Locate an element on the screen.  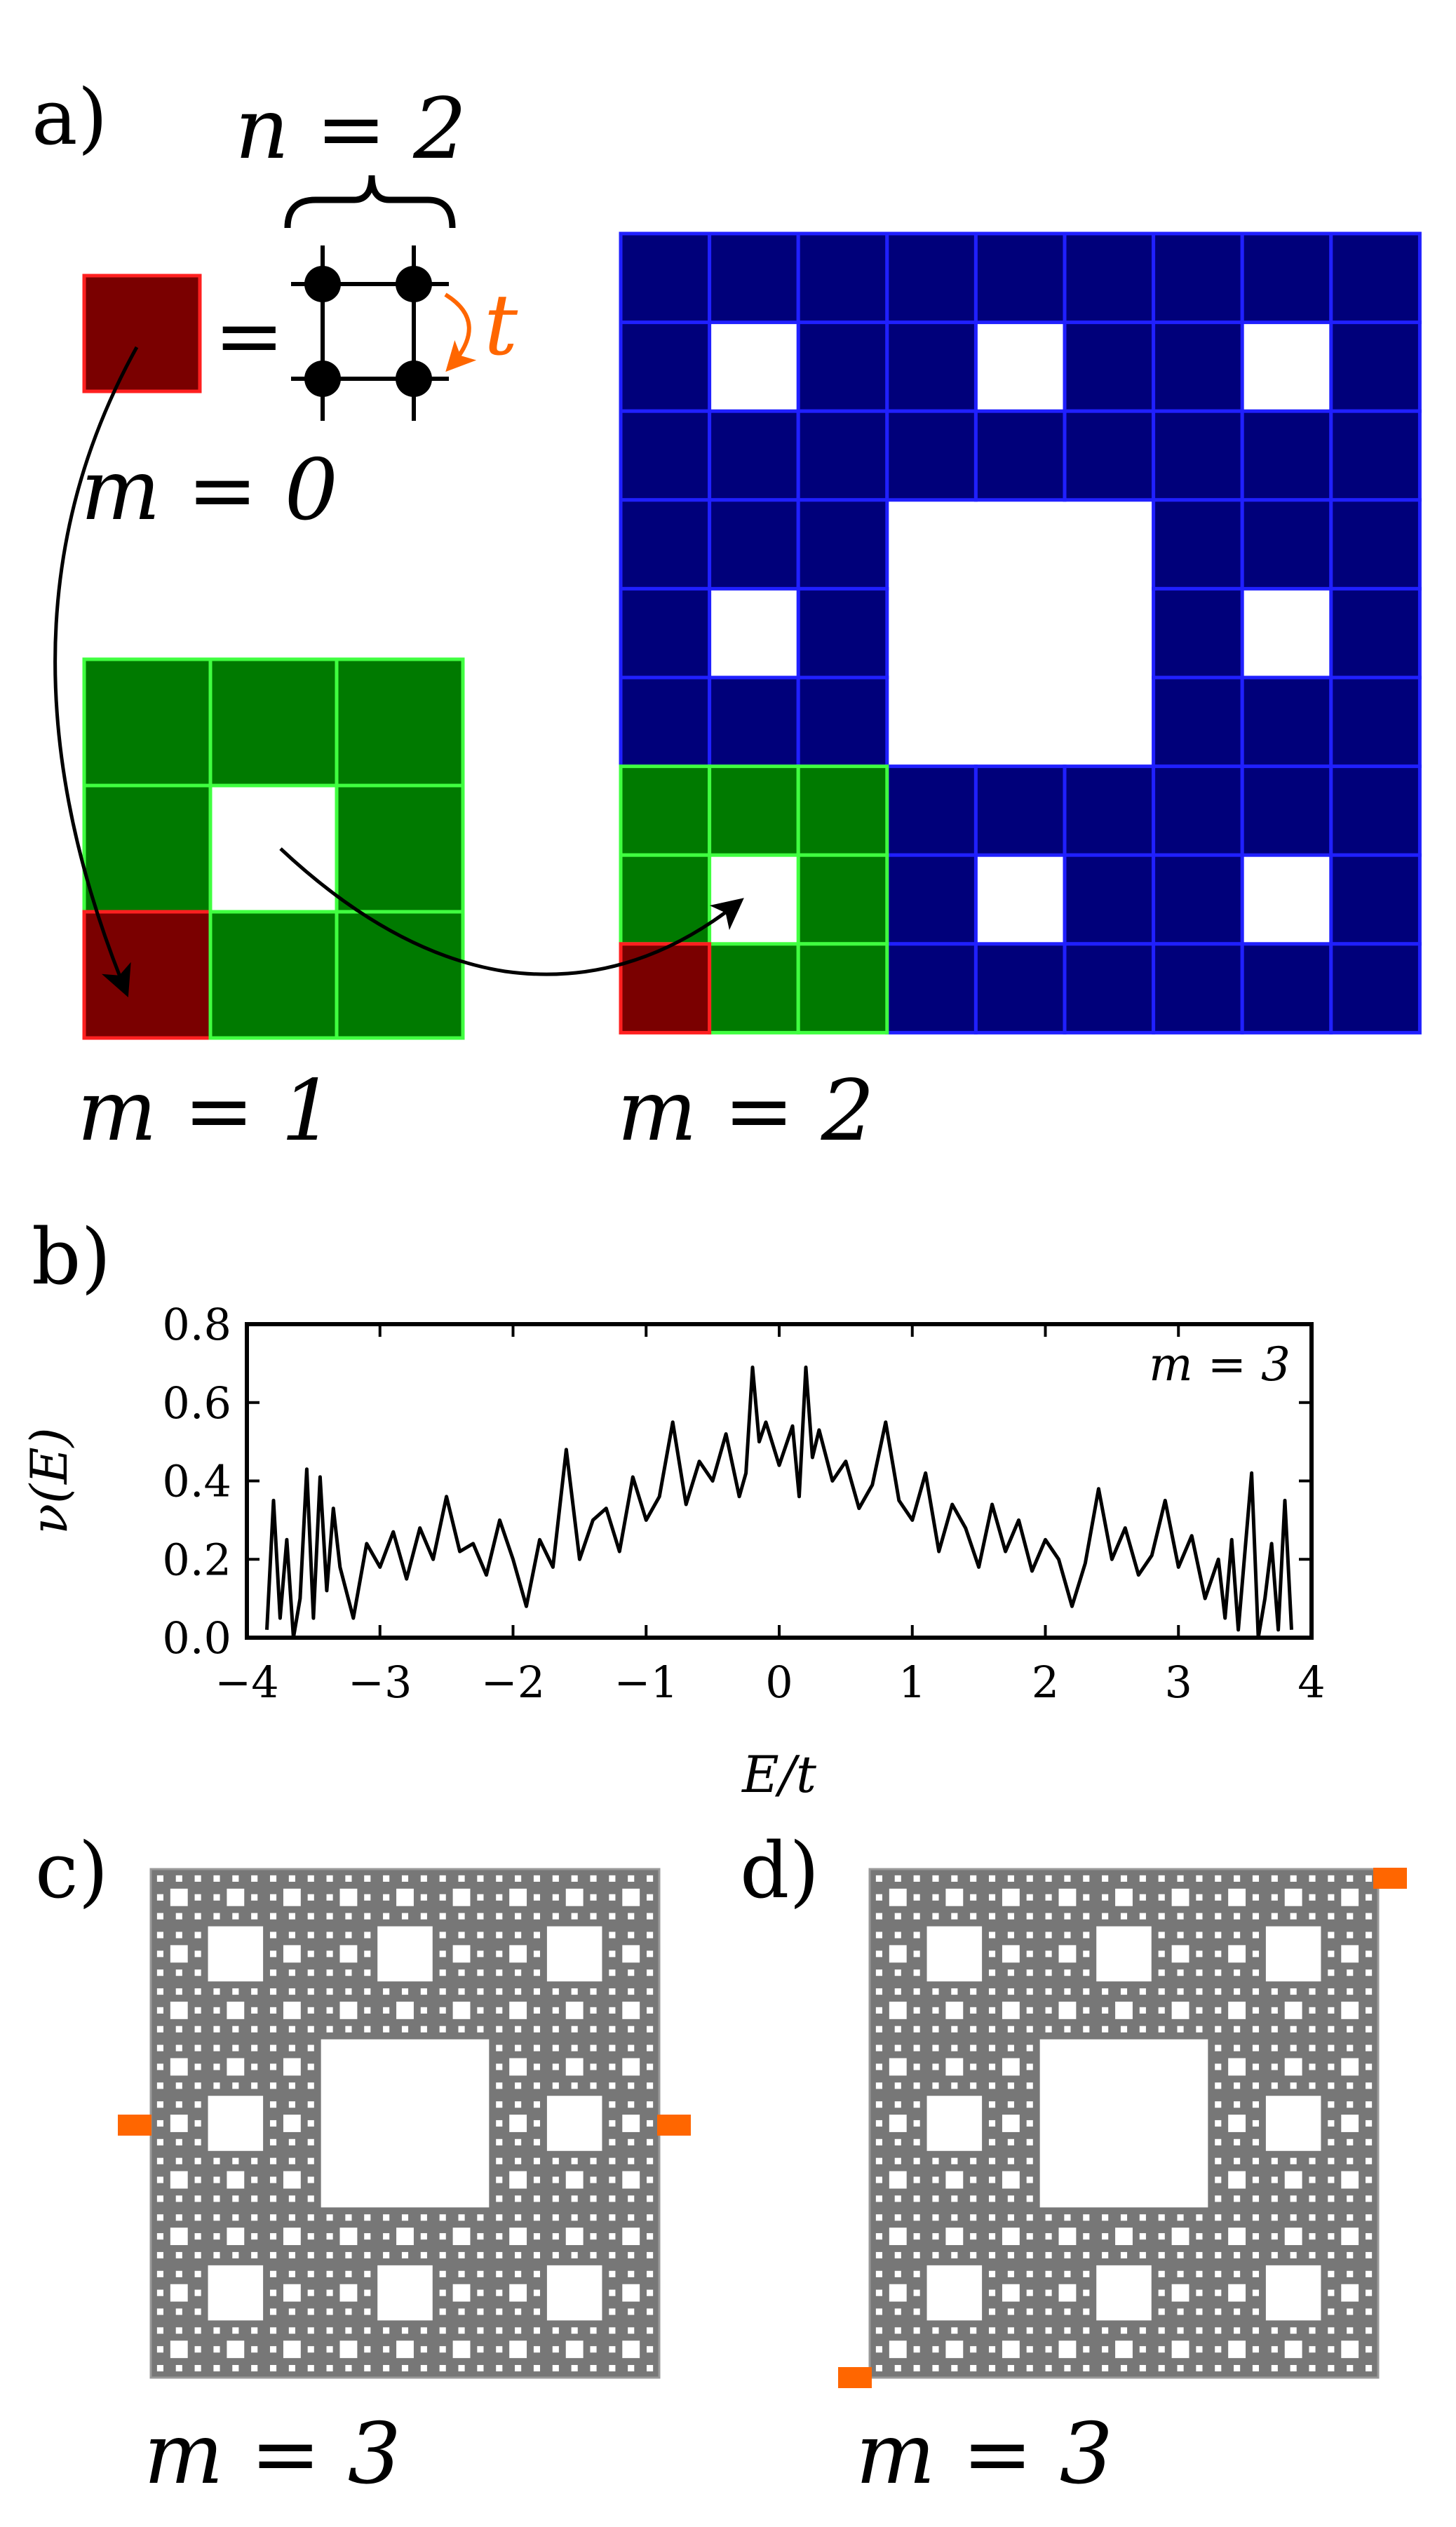
brace is located at coordinates (370, 202).